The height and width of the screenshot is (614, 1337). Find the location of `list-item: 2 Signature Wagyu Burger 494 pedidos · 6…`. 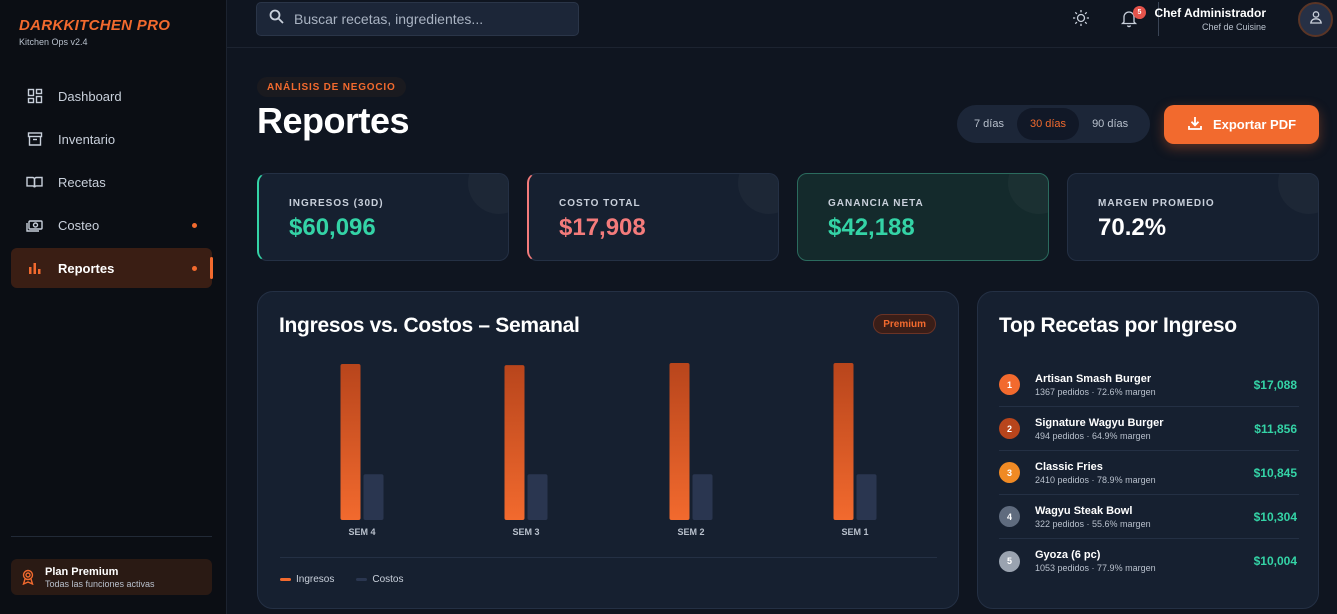

list-item: 2 Signature Wagyu Burger 494 pedidos · 6… is located at coordinates (1149, 429).